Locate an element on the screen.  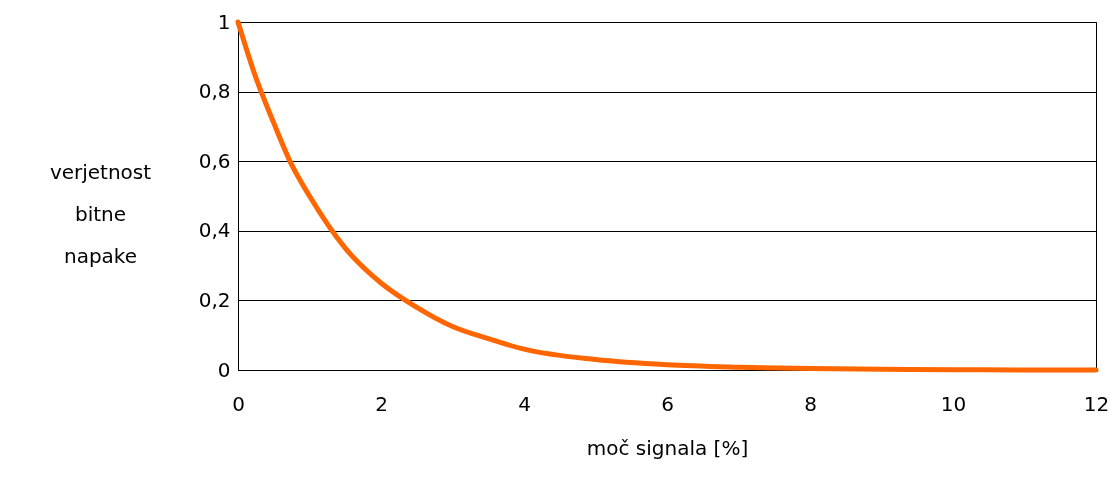
y-tick-label: 0,8 is located at coordinates (214, 91).